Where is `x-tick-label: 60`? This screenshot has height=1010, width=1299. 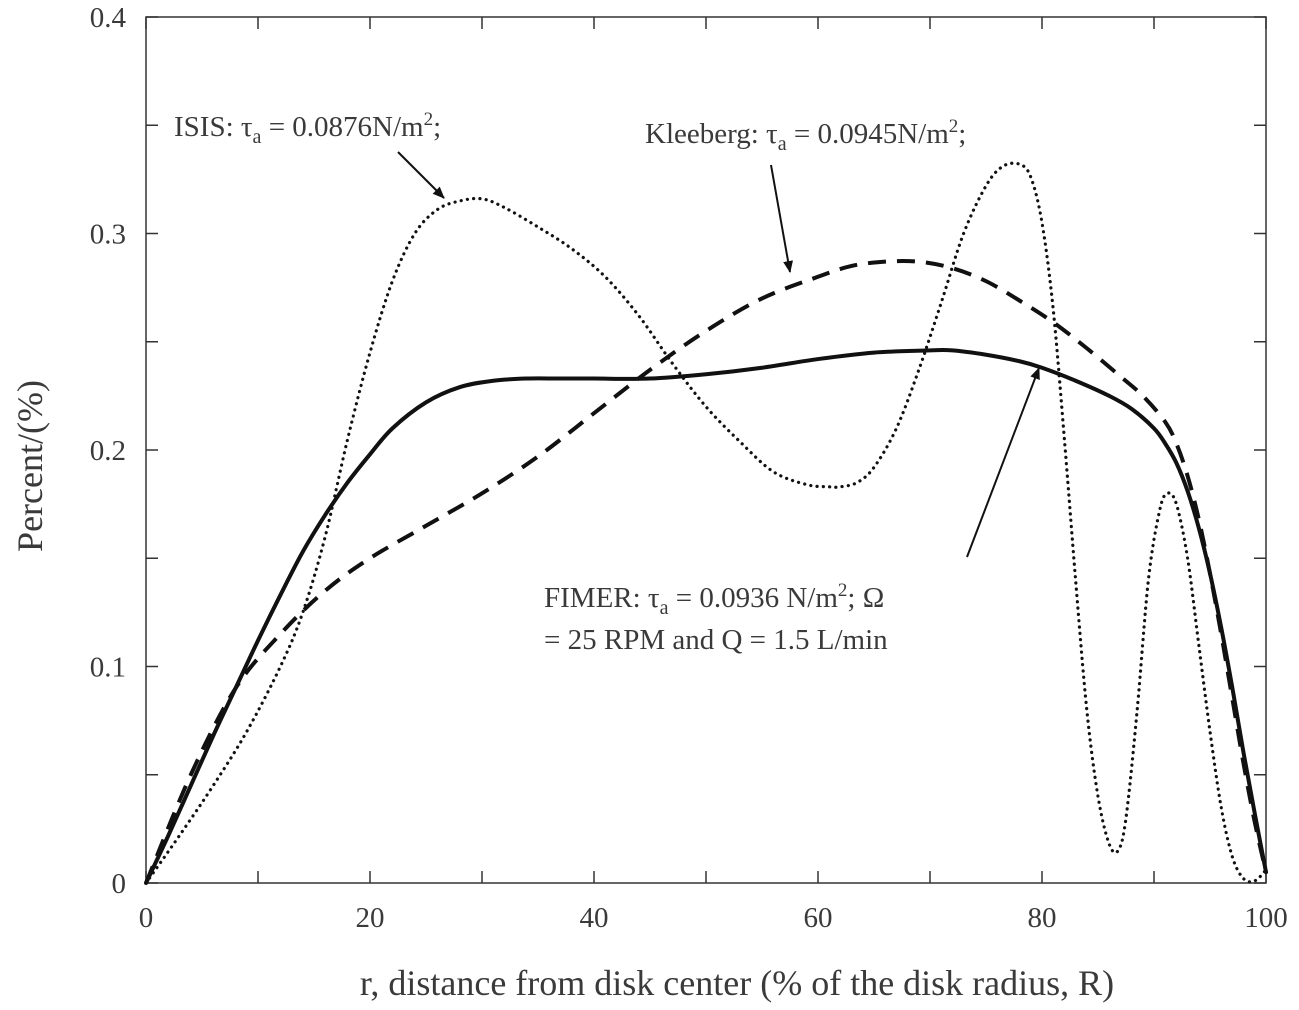 x-tick-label: 60 is located at coordinates (818, 918).